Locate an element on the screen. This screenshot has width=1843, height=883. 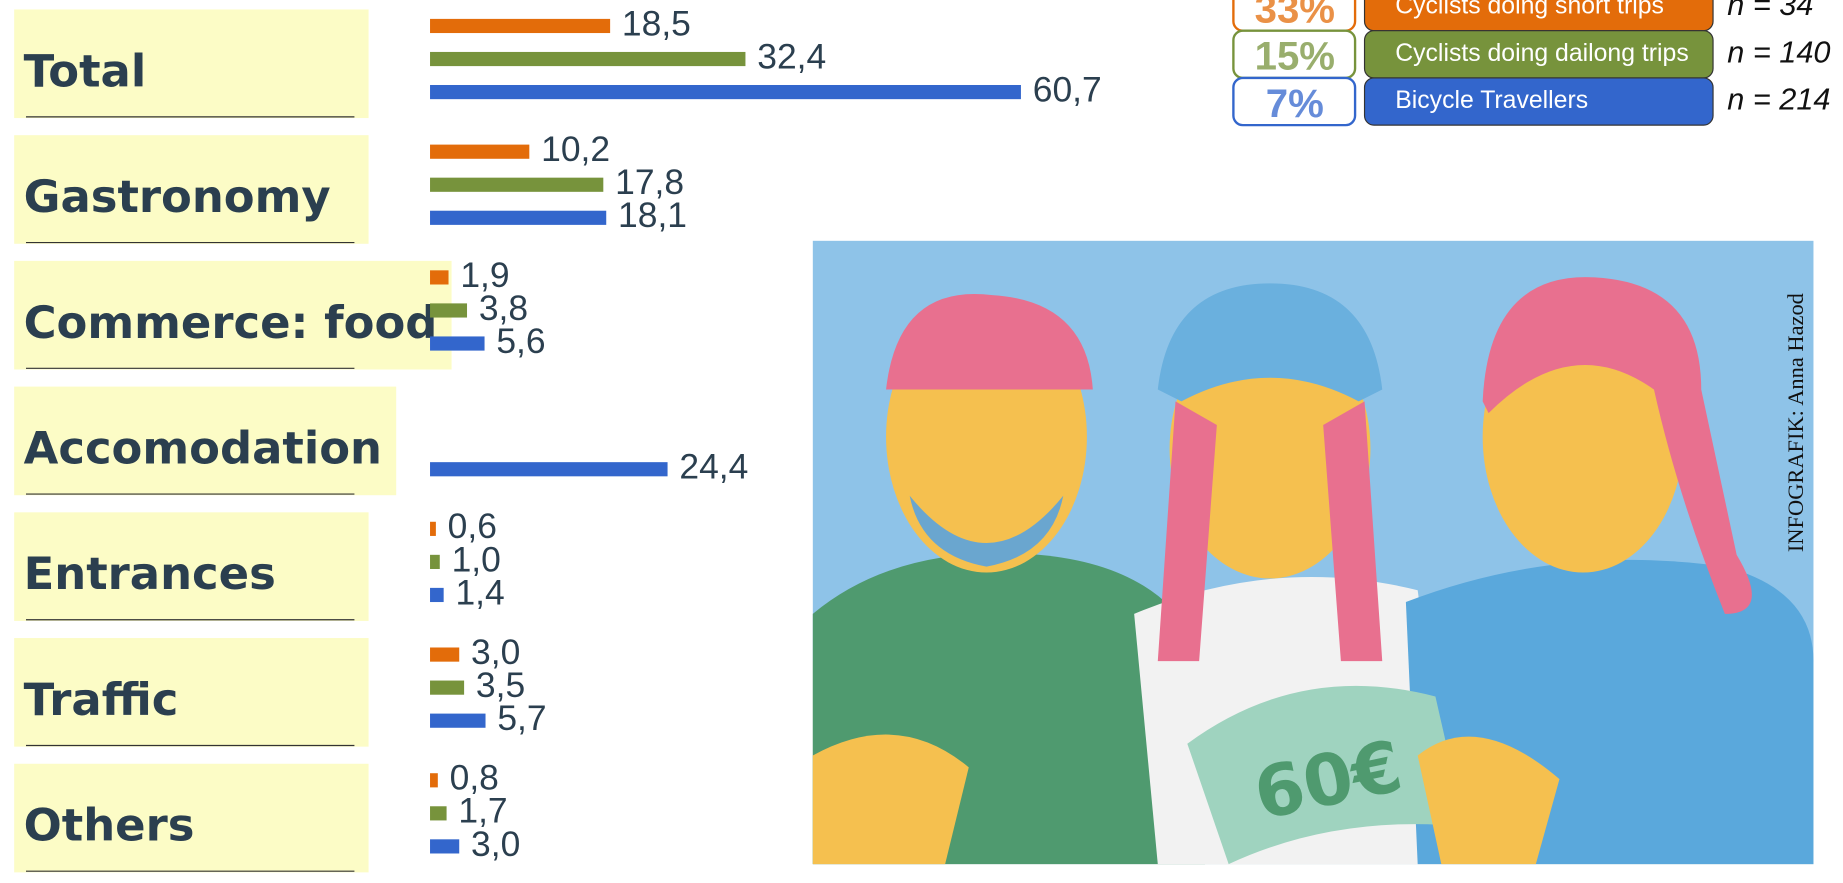
value-label: 10,2 is located at coordinates (575, 149).